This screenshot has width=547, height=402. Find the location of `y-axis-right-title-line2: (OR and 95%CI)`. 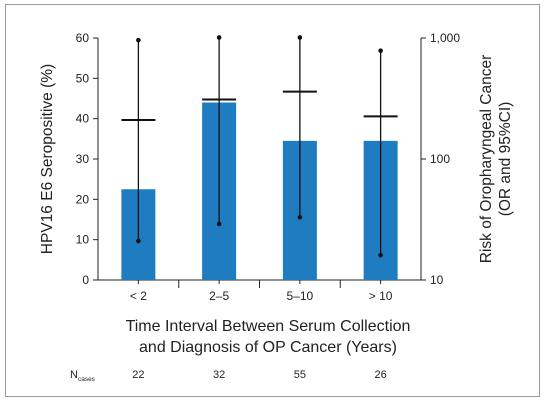

y-axis-right-title-line2: (OR and 95%CI) is located at coordinates (505, 159).